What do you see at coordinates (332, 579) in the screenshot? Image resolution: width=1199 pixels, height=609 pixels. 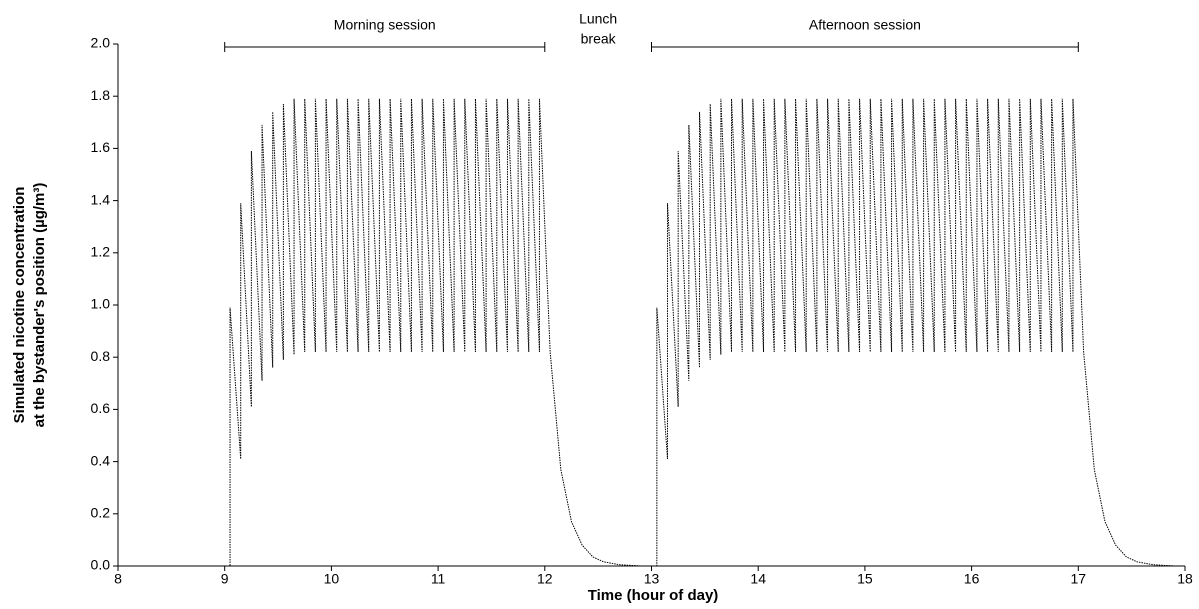 I see `x-tick-label: 10` at bounding box center [332, 579].